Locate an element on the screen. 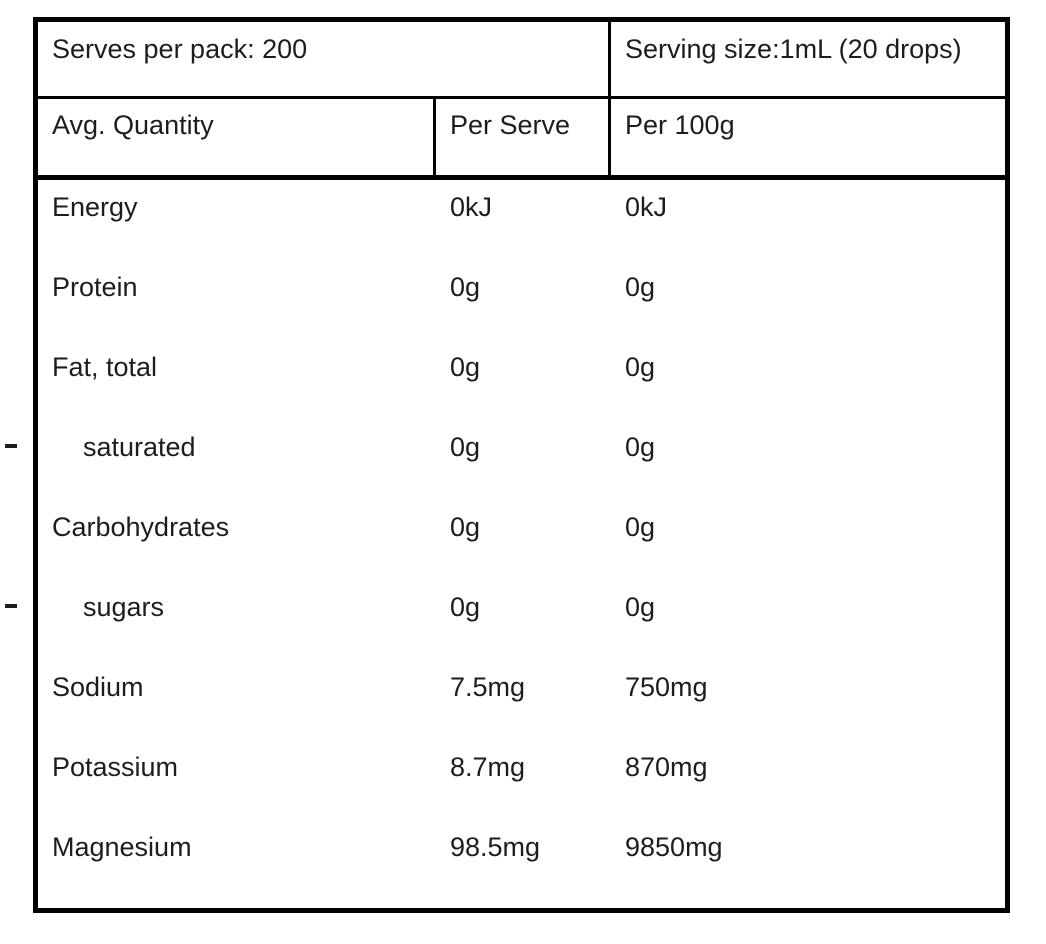  nutrient-label: Magnesium is located at coordinates (122, 847).